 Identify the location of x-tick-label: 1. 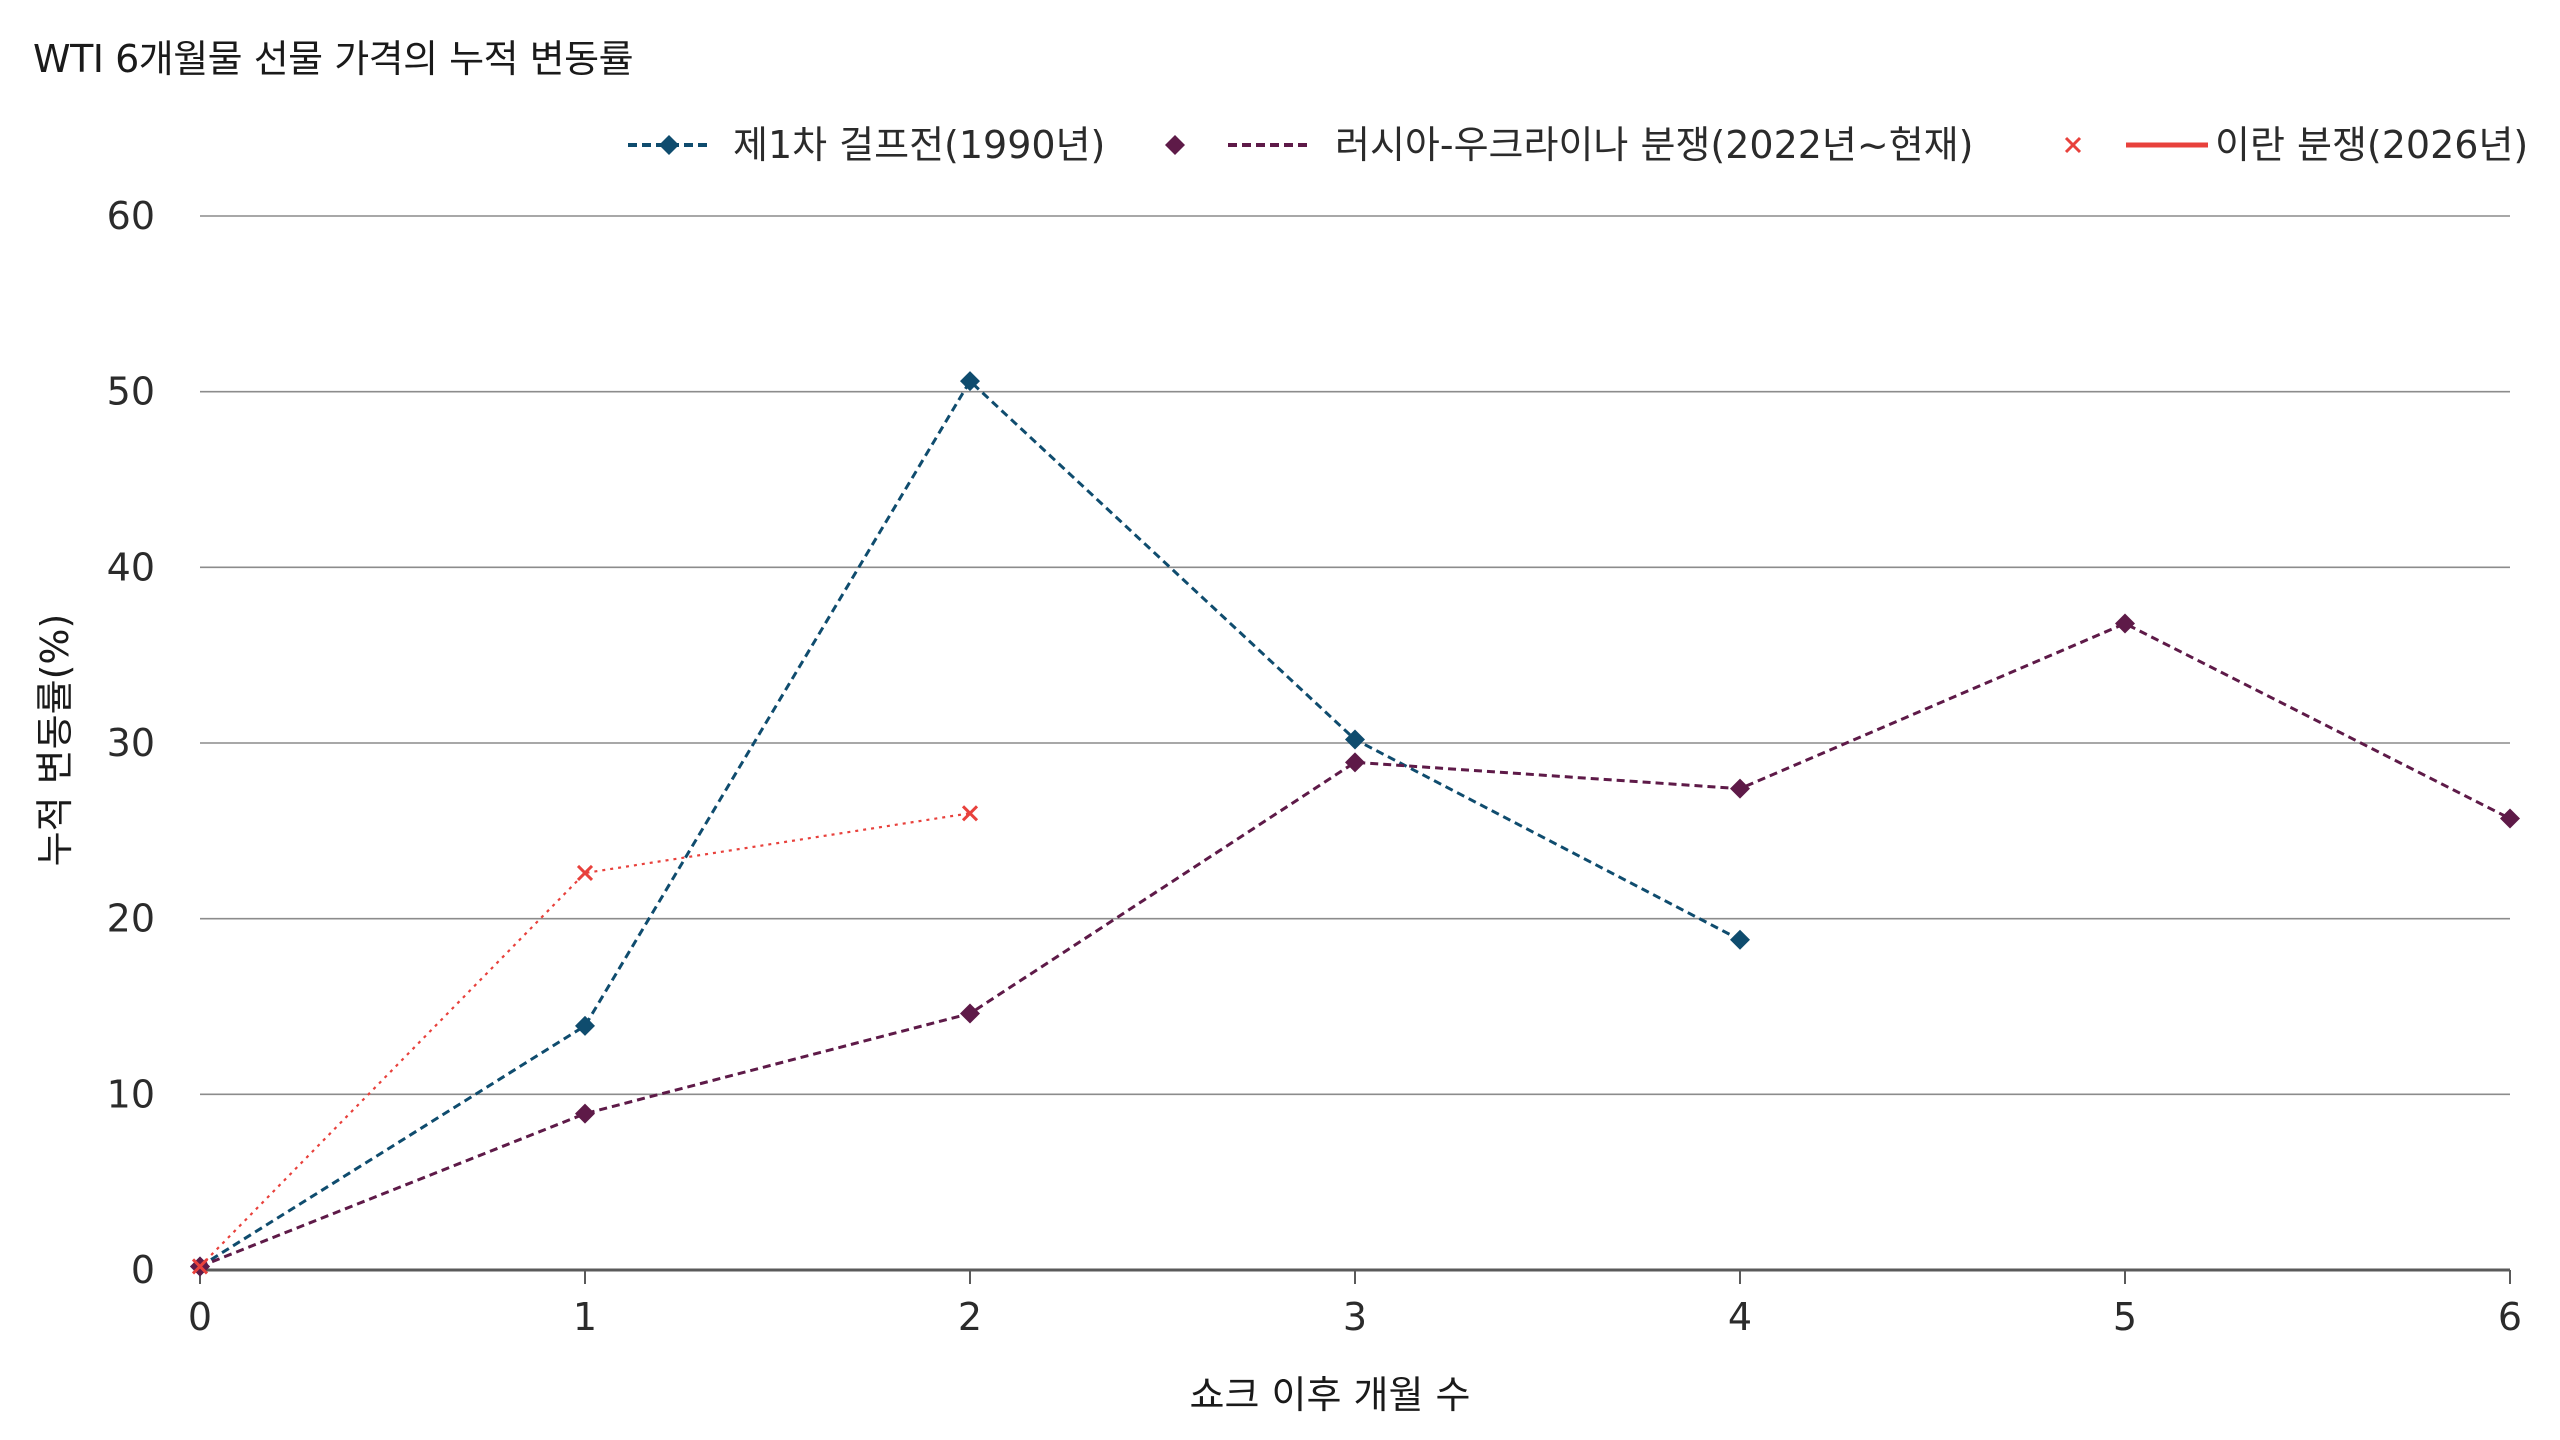
(585, 1317).